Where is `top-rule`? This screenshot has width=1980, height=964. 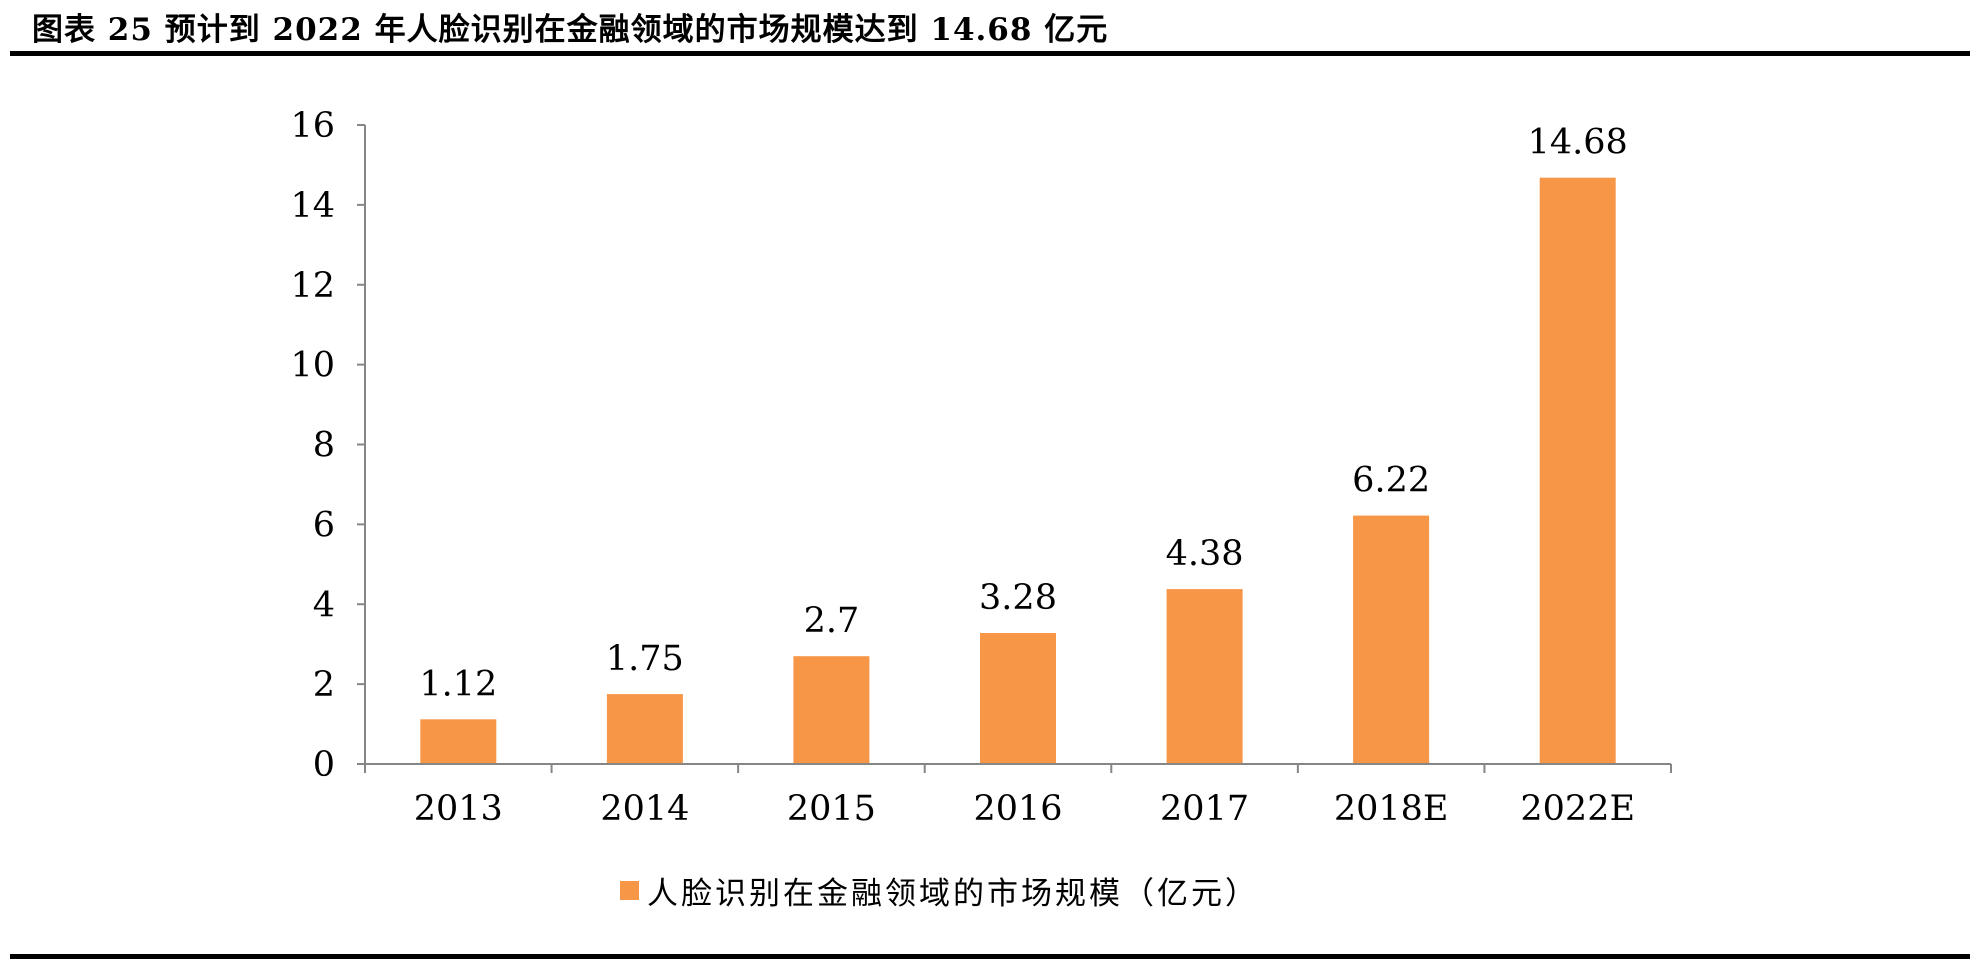 top-rule is located at coordinates (990, 53).